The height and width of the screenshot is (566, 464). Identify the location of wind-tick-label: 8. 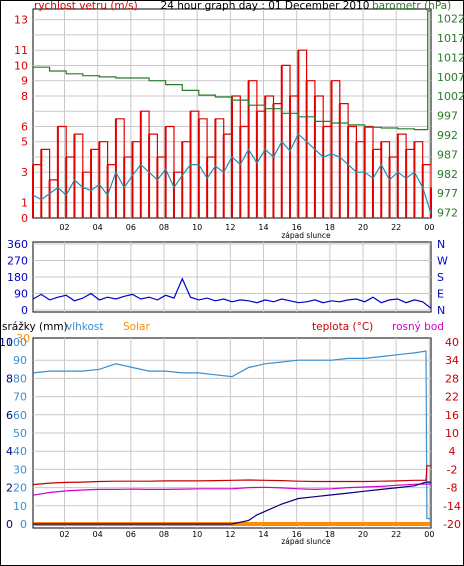
(24, 96).